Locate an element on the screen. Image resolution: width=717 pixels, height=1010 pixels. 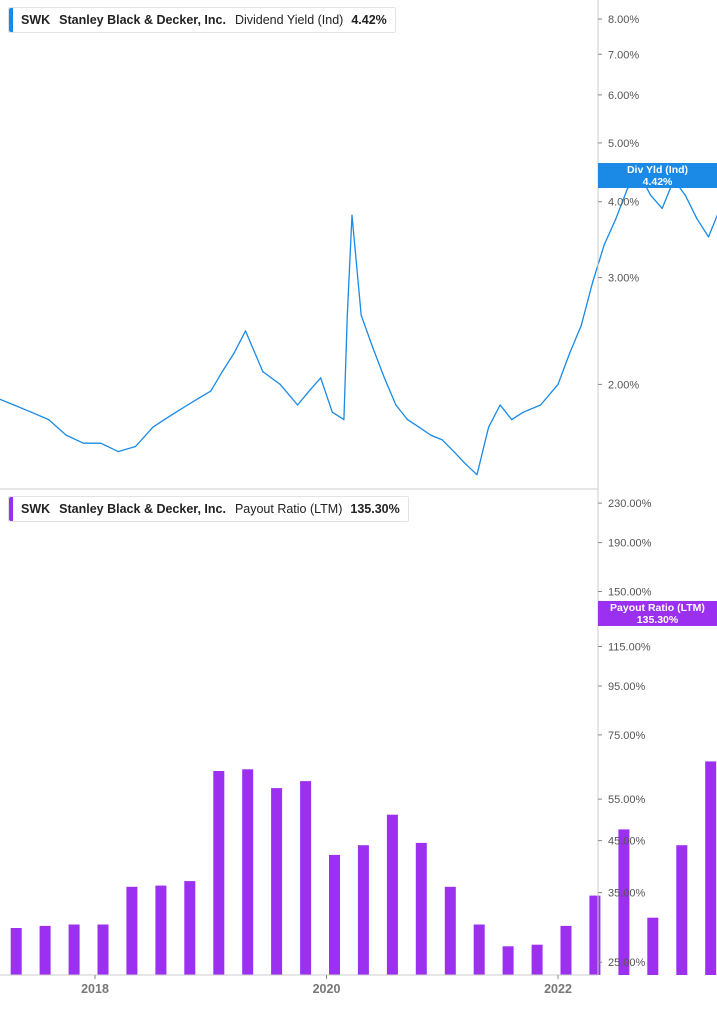
flag-value: 135.30% is located at coordinates (657, 619).